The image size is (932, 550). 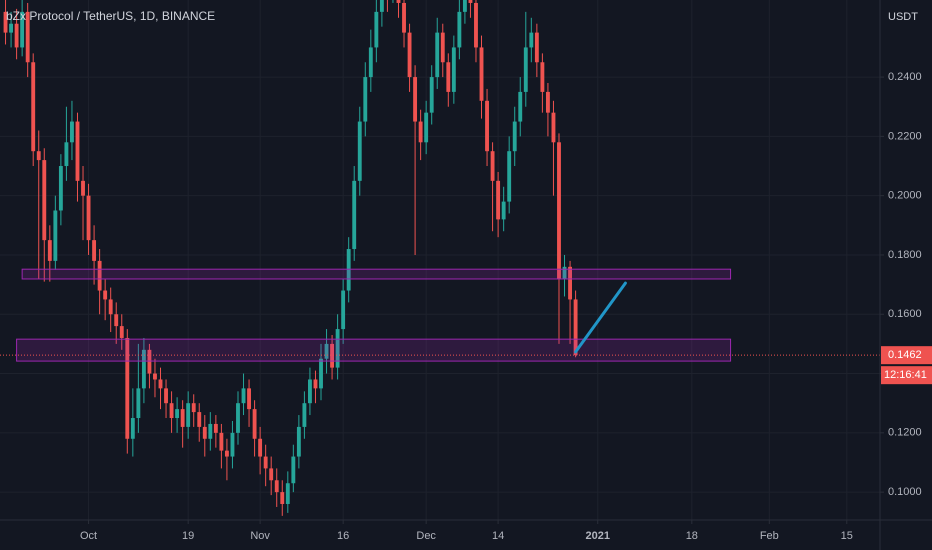 I want to click on y-tick-label: 0.1600, so click(x=905, y=314).